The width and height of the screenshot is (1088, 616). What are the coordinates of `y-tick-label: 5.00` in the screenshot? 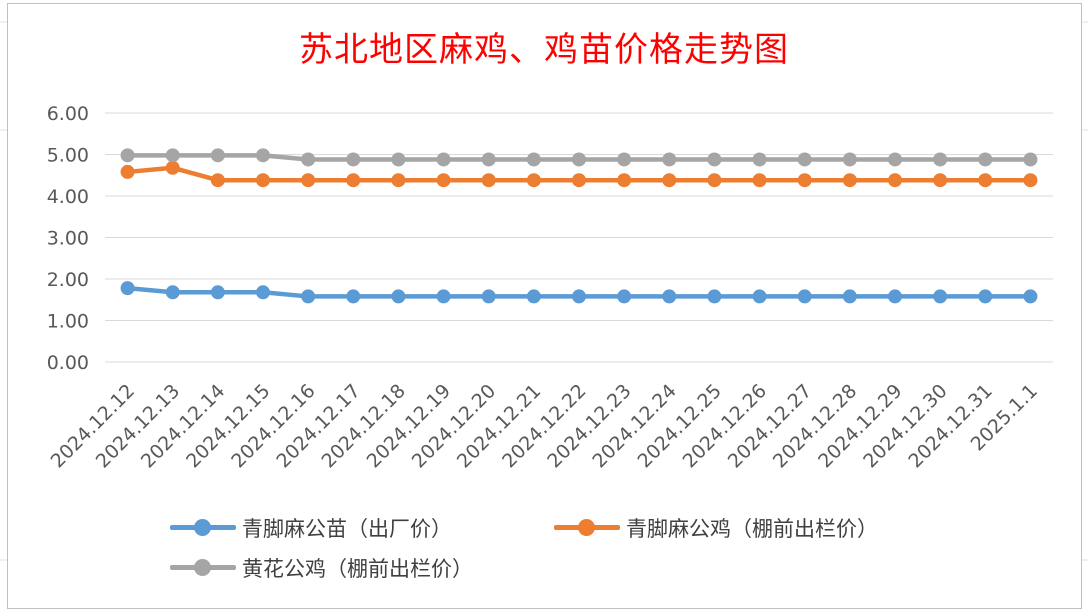 It's located at (68, 156).